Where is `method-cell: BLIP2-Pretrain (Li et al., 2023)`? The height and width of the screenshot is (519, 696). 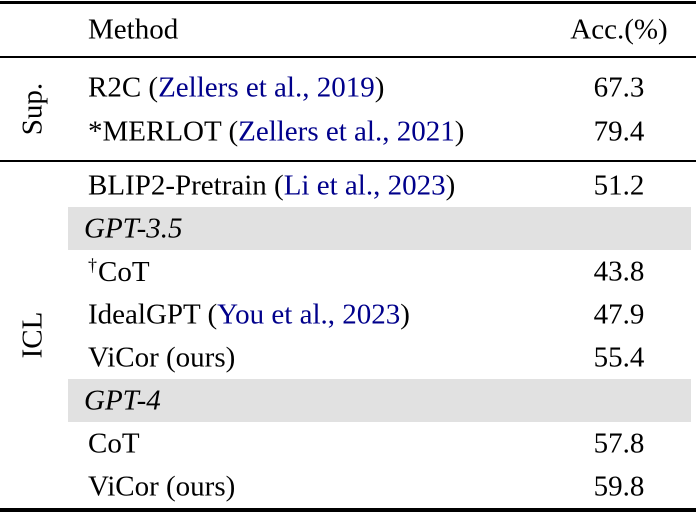
method-cell: BLIP2-Pretrain (Li et al., 2023) is located at coordinates (272, 185).